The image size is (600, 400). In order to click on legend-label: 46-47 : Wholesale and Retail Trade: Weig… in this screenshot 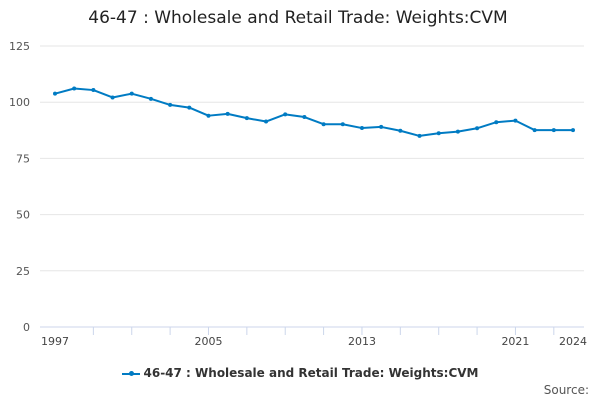, I will do `click(311, 373)`.